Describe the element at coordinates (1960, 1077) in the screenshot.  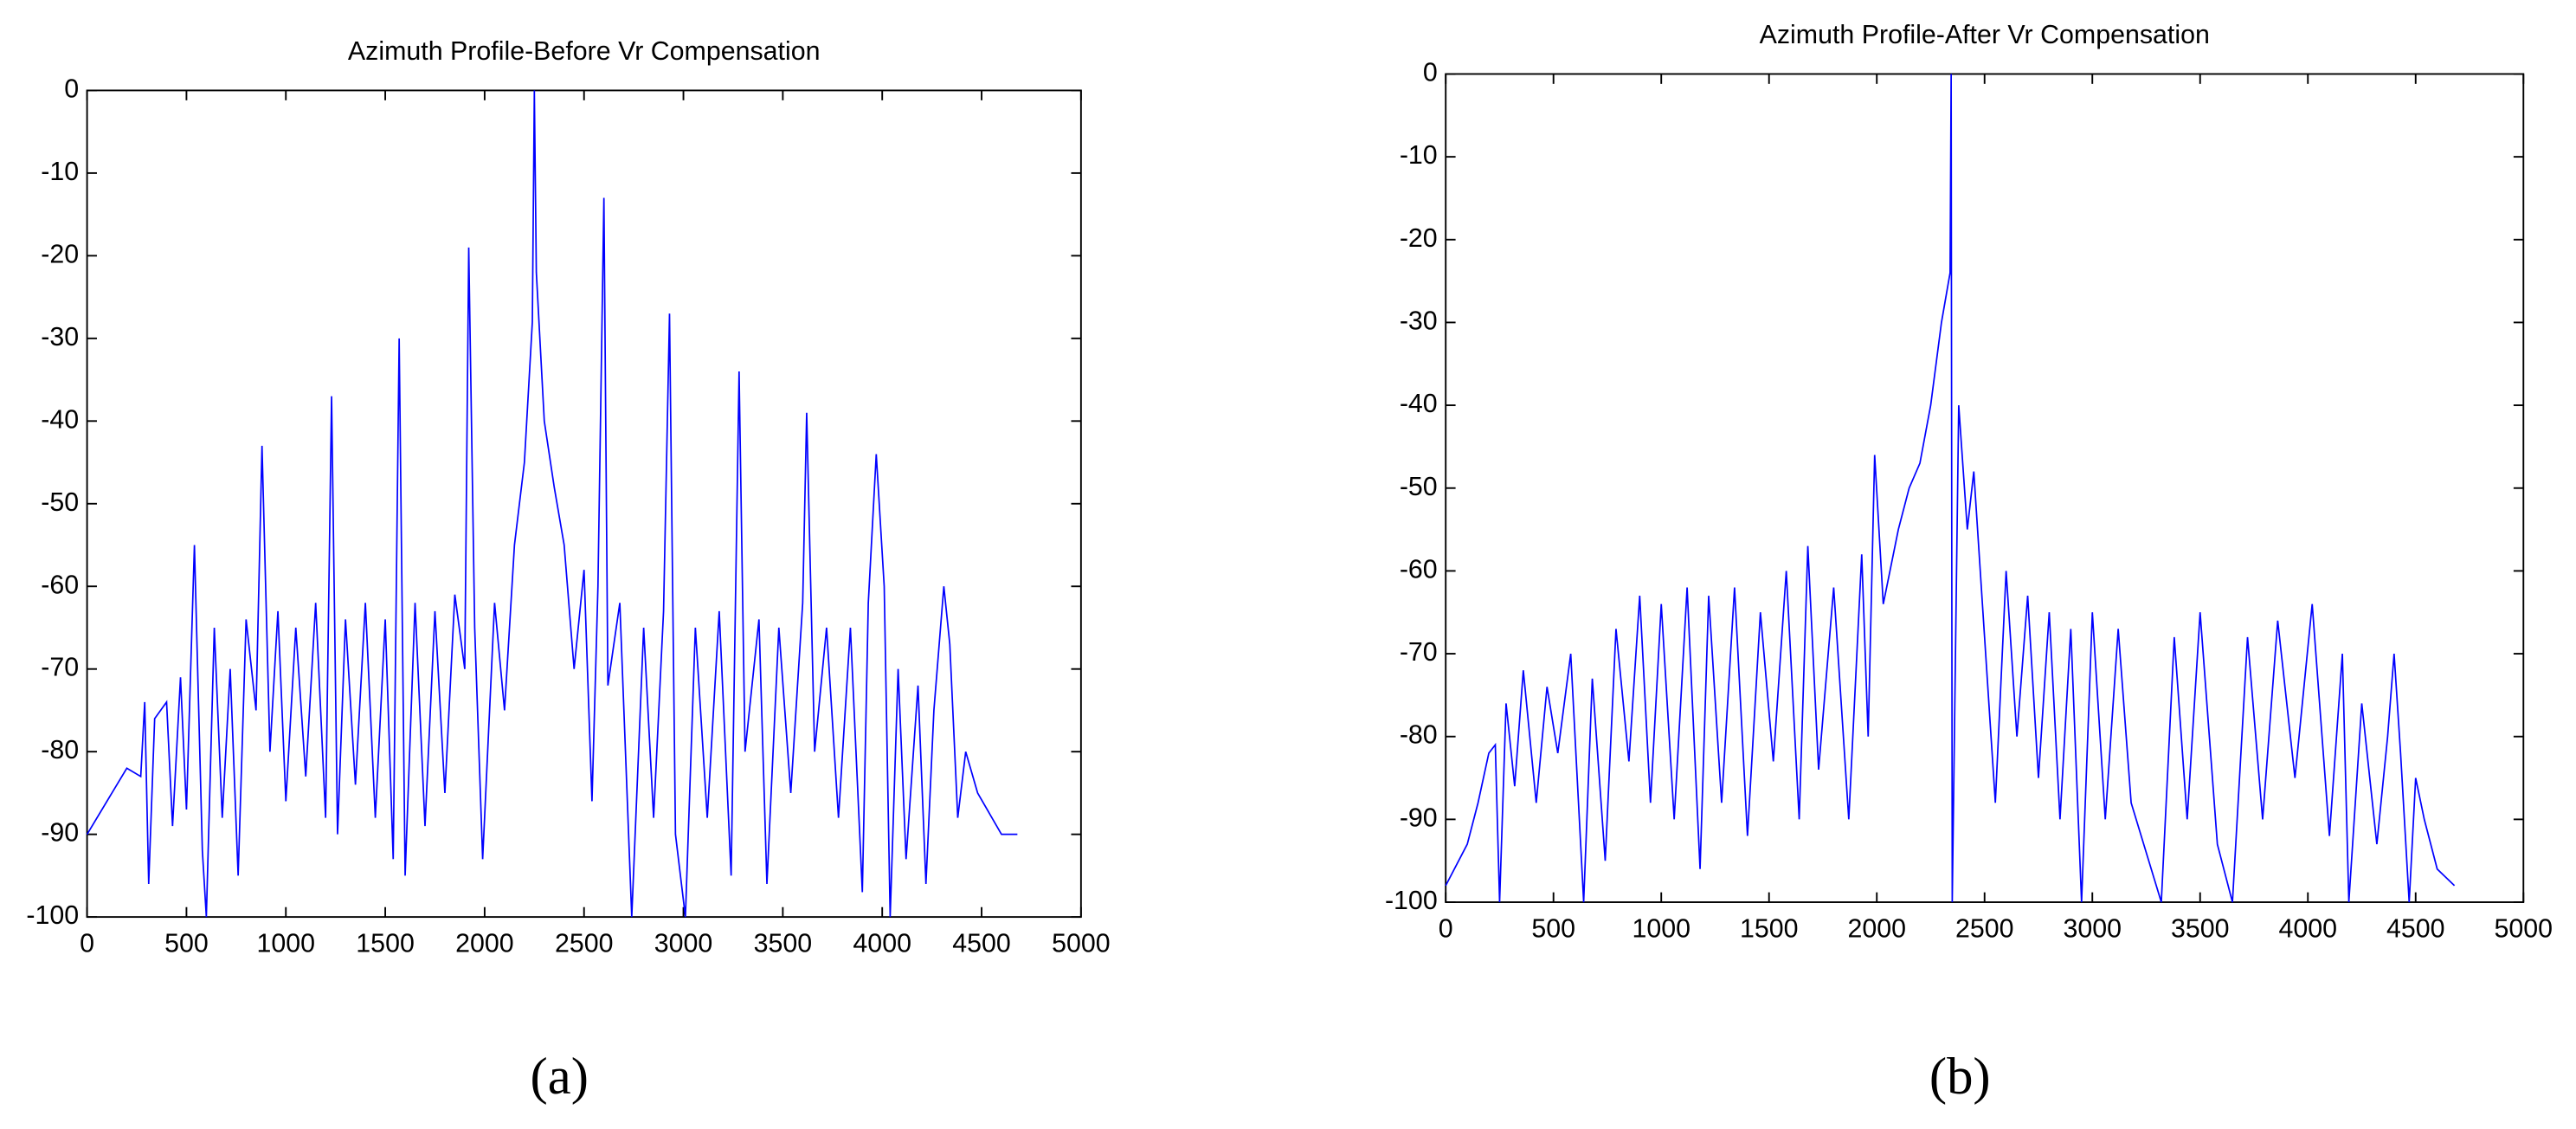
I see `caption: (b)` at that location.